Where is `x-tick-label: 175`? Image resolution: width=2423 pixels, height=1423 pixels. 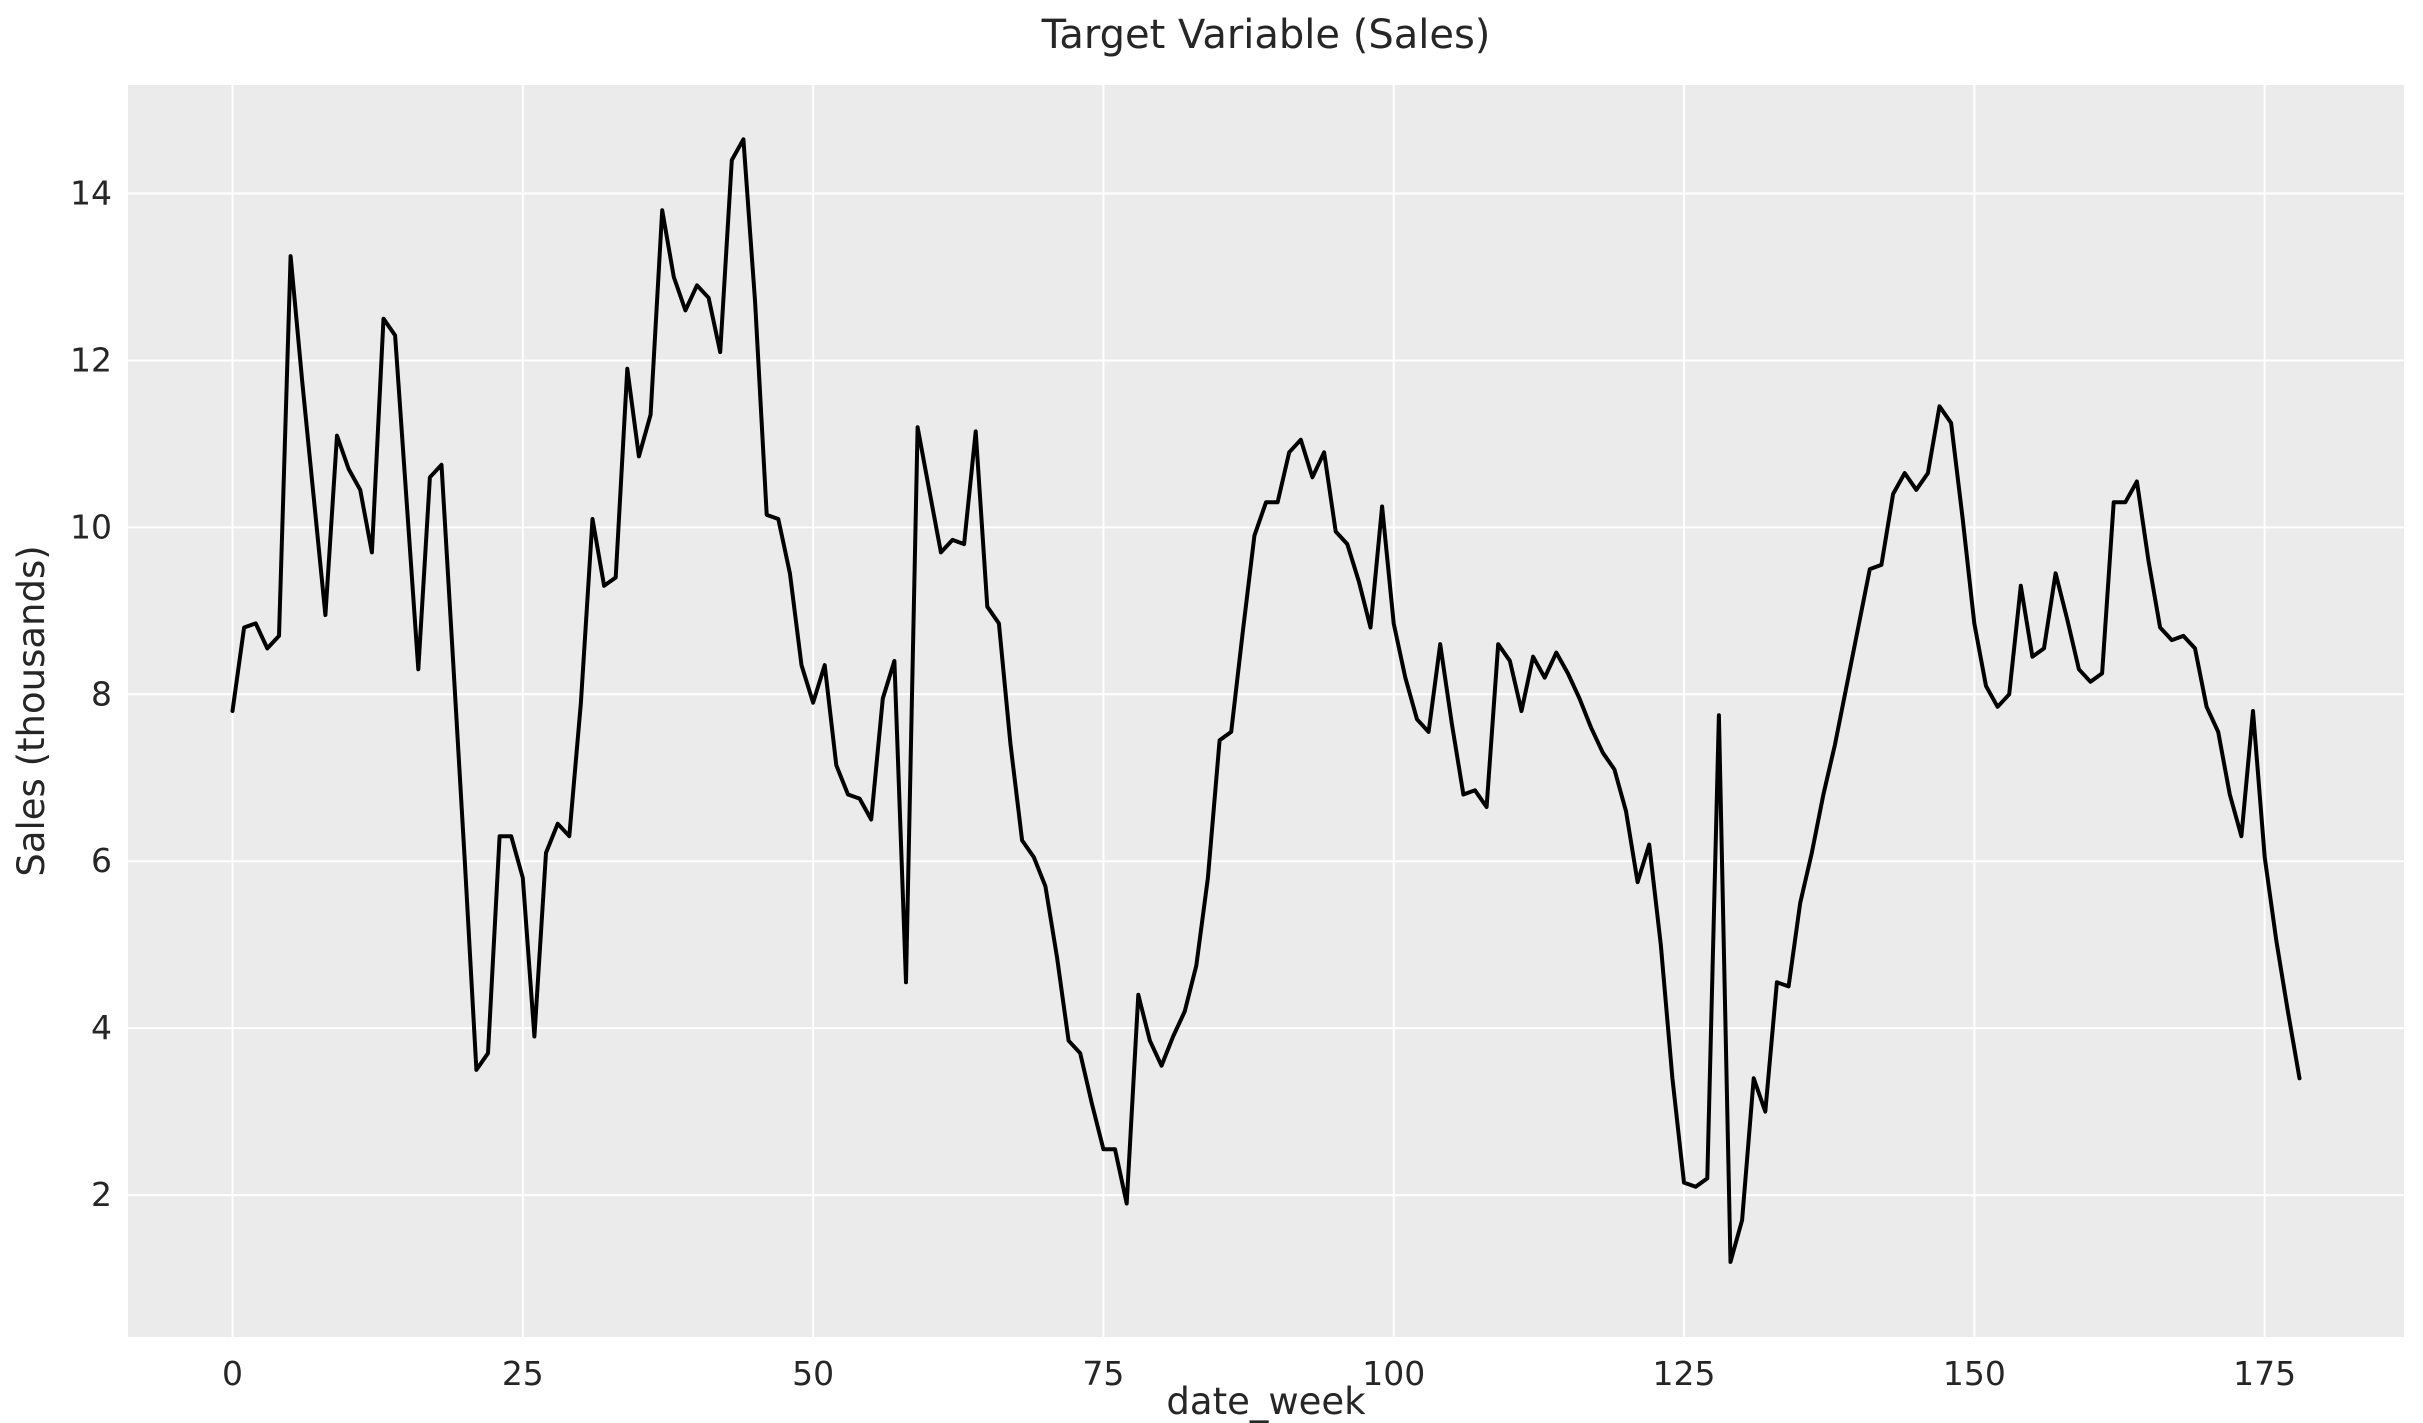
x-tick-label: 175 is located at coordinates (2264, 1373).